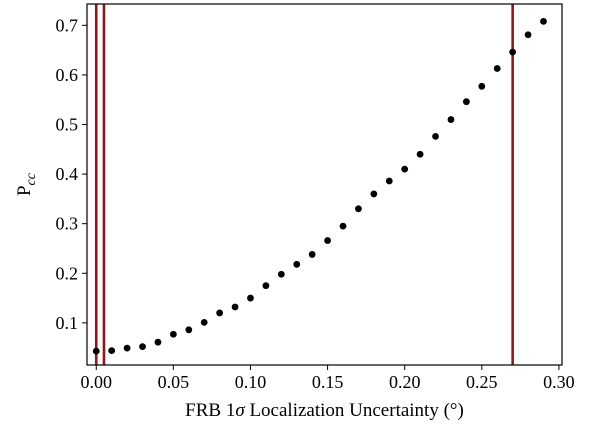  What do you see at coordinates (251, 382) in the screenshot?
I see `x-tick-label: 0.10` at bounding box center [251, 382].